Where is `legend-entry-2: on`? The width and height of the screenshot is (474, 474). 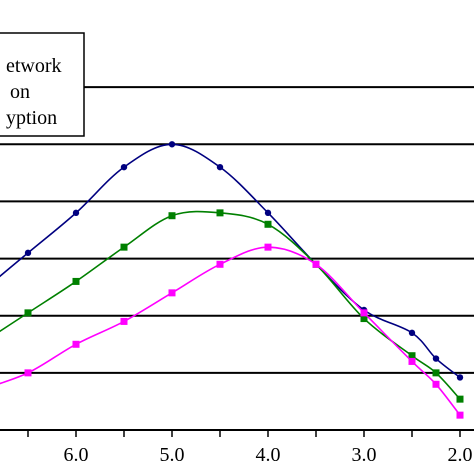 legend-entry-2: on is located at coordinates (20, 92).